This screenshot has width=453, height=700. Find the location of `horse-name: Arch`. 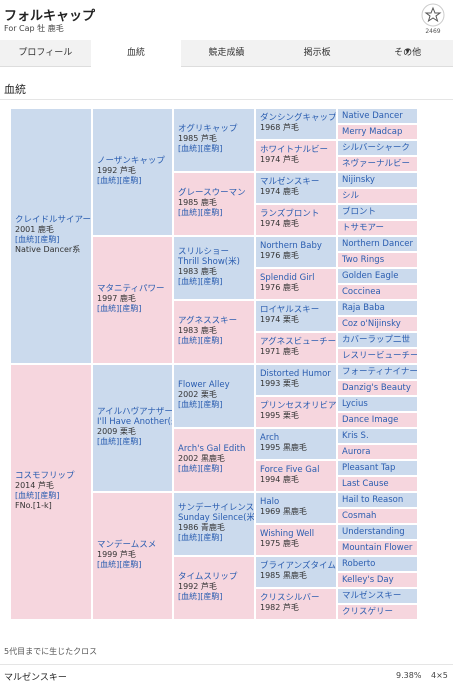

horse-name: Arch is located at coordinates (270, 438).